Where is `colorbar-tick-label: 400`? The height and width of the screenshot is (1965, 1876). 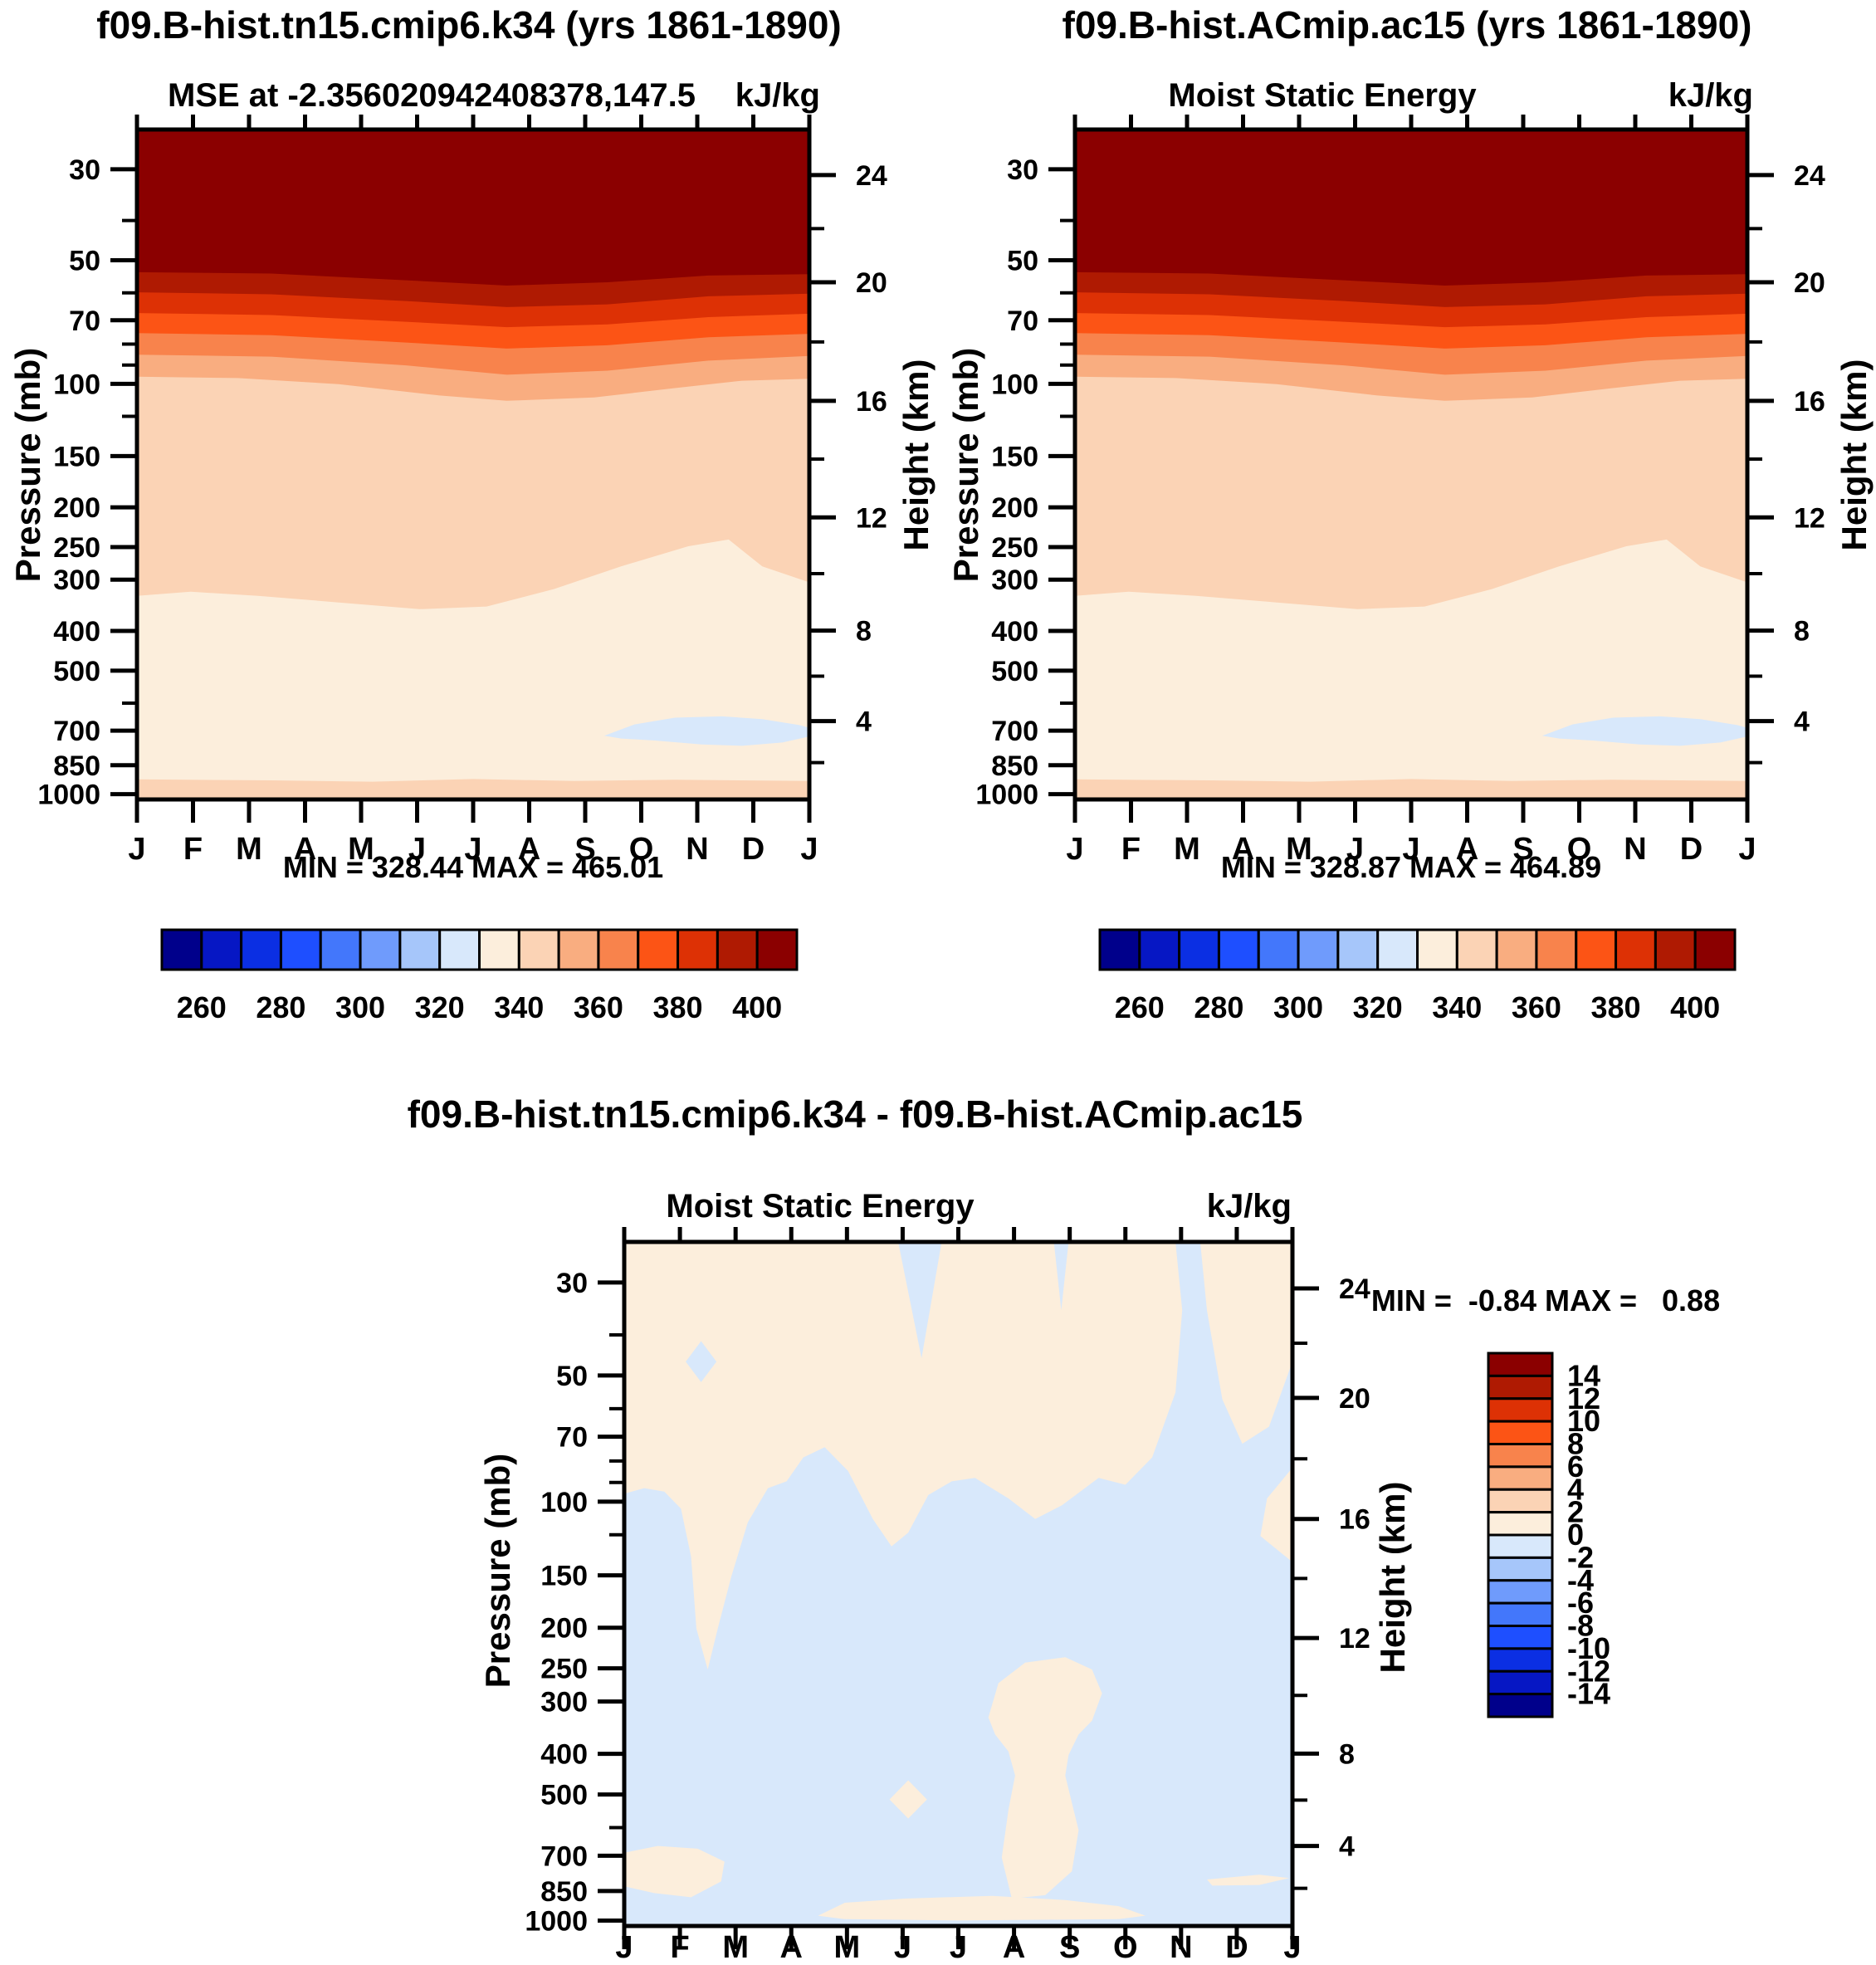
colorbar-tick-label: 400 is located at coordinates (757, 1007).